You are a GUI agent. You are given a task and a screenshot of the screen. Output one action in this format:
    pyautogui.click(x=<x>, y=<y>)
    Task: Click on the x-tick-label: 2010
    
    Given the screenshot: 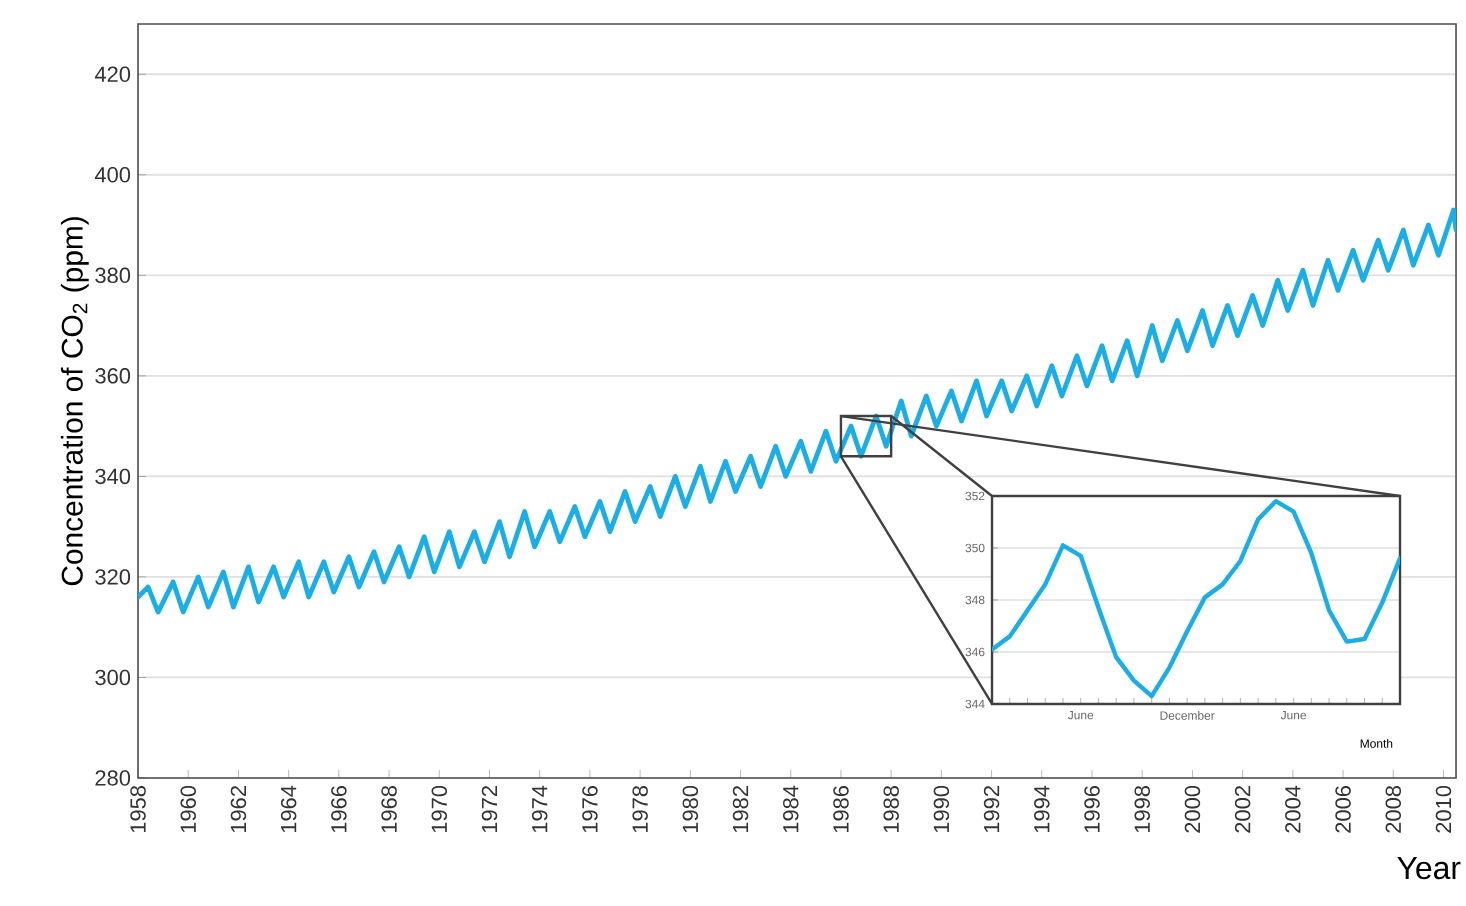 What is the action you would take?
    pyautogui.click(x=1443, y=809)
    